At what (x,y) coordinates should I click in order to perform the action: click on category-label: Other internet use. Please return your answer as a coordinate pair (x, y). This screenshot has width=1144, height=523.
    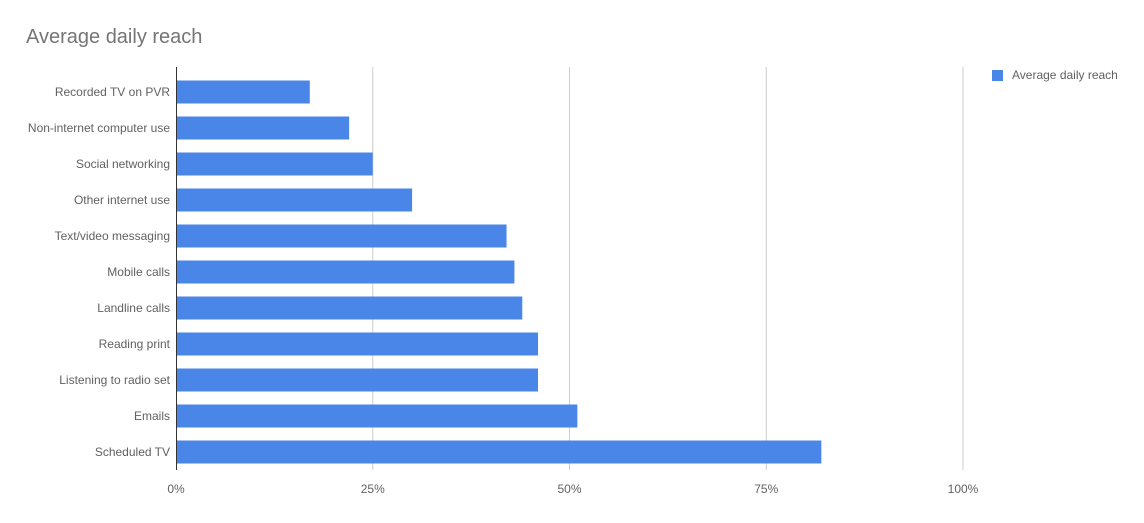
    Looking at the image, I should click on (122, 200).